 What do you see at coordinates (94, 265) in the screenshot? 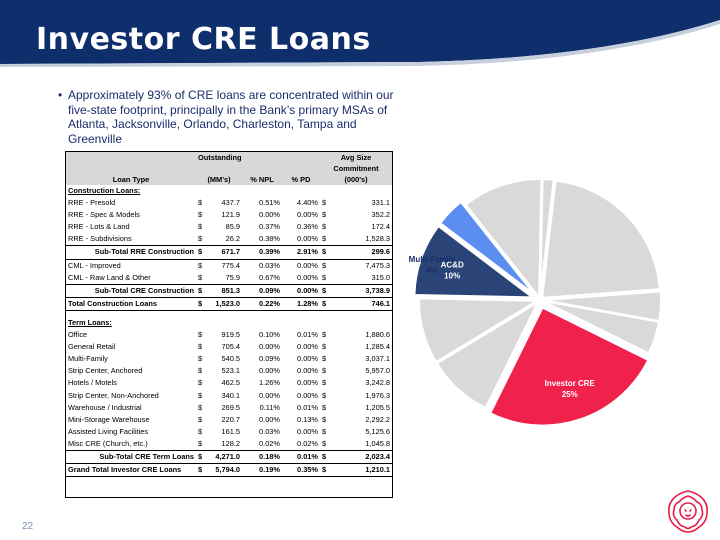
I see `row-label: CML - Improved` at bounding box center [94, 265].